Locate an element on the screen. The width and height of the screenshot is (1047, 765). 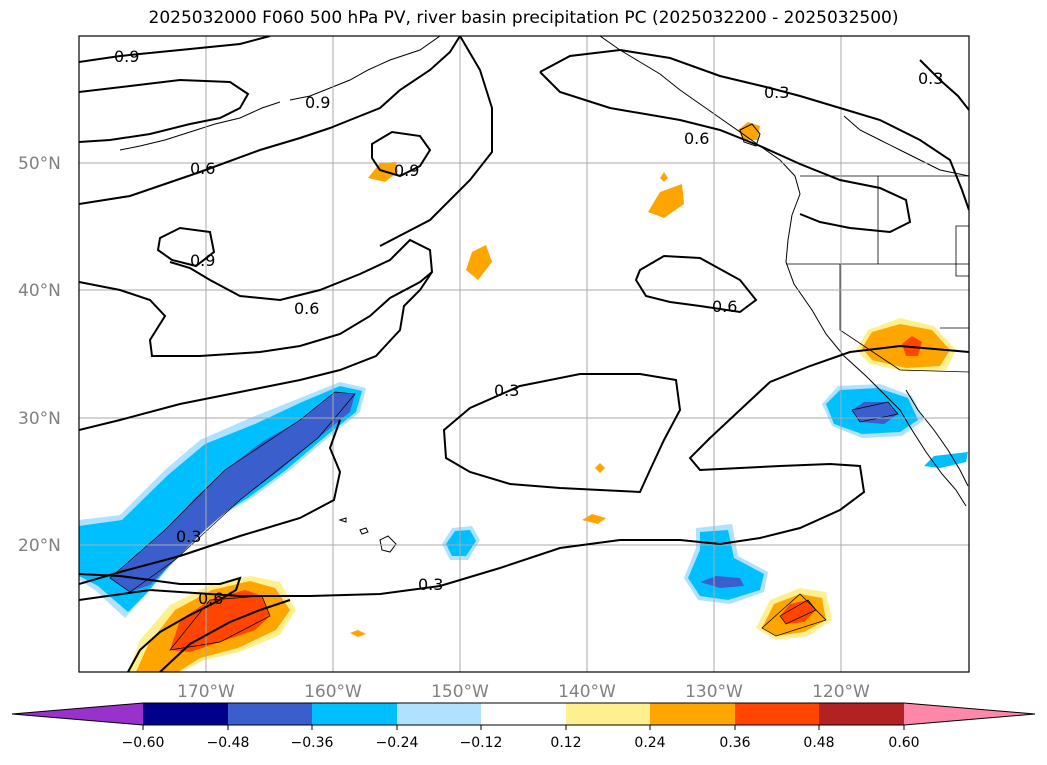
contour-0.9-nw2 is located at coordinates (164, 110).